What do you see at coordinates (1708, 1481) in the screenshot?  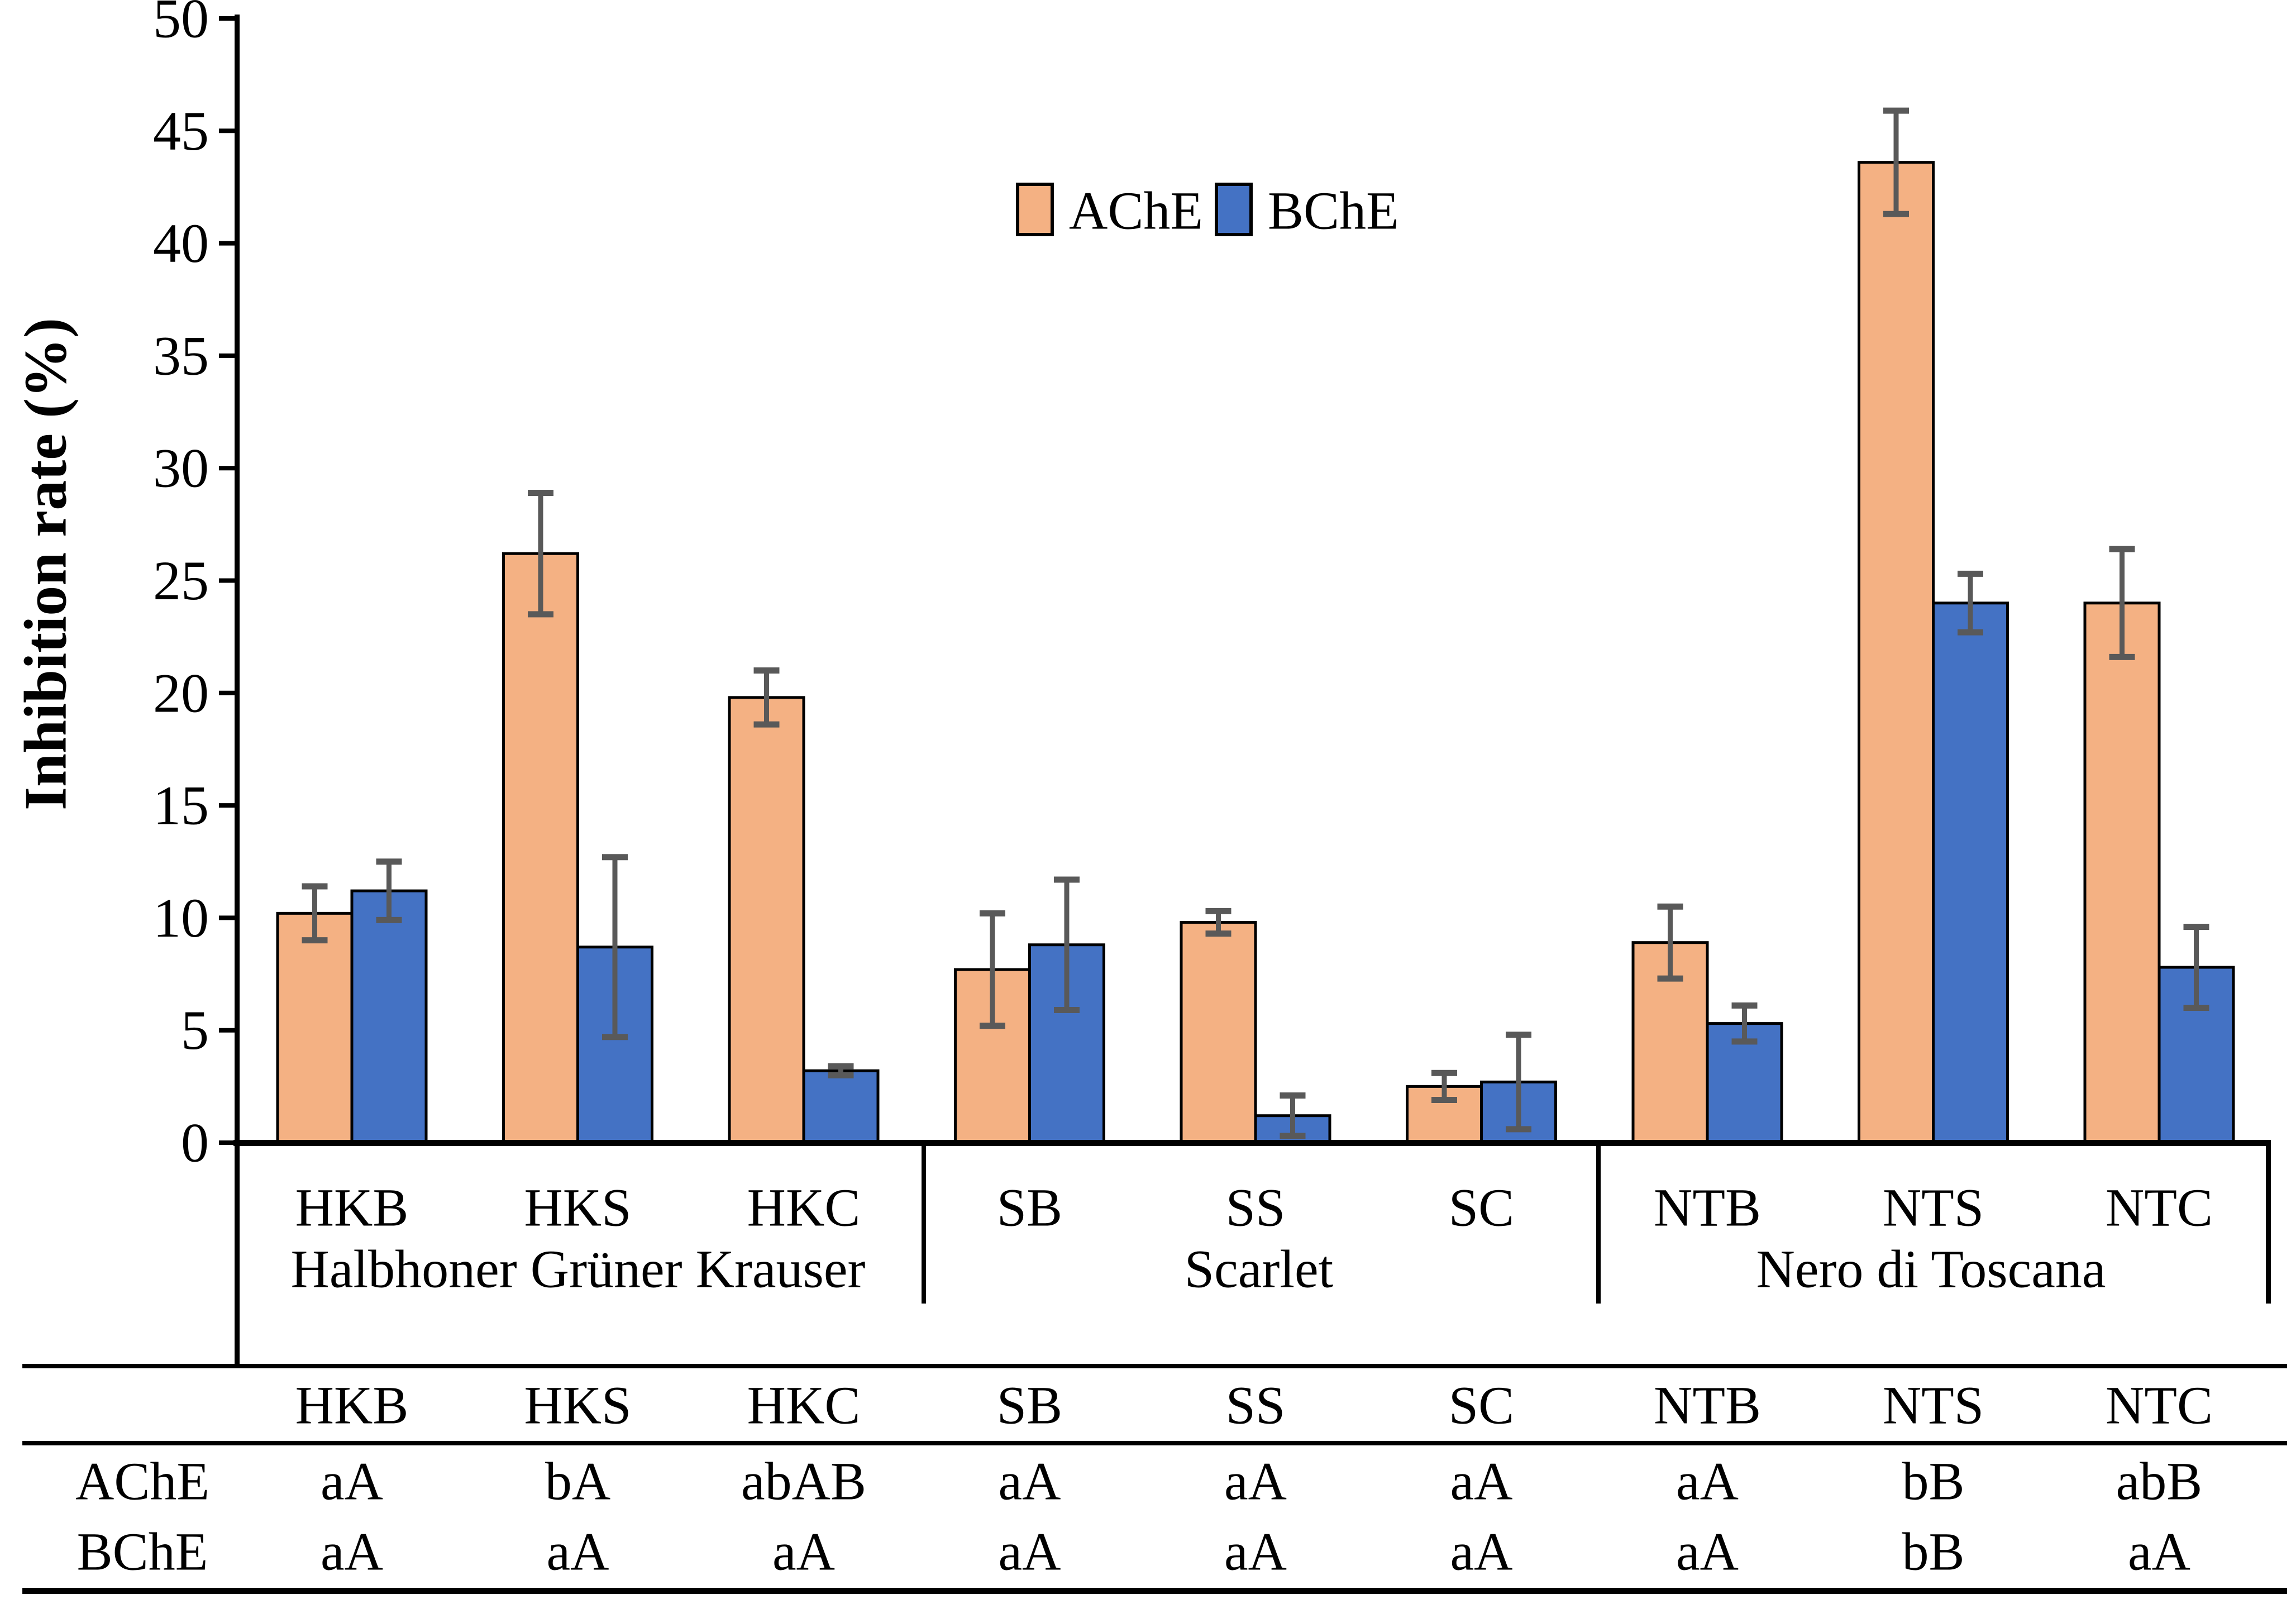 I see `table-cell-ache-ntb: aA` at bounding box center [1708, 1481].